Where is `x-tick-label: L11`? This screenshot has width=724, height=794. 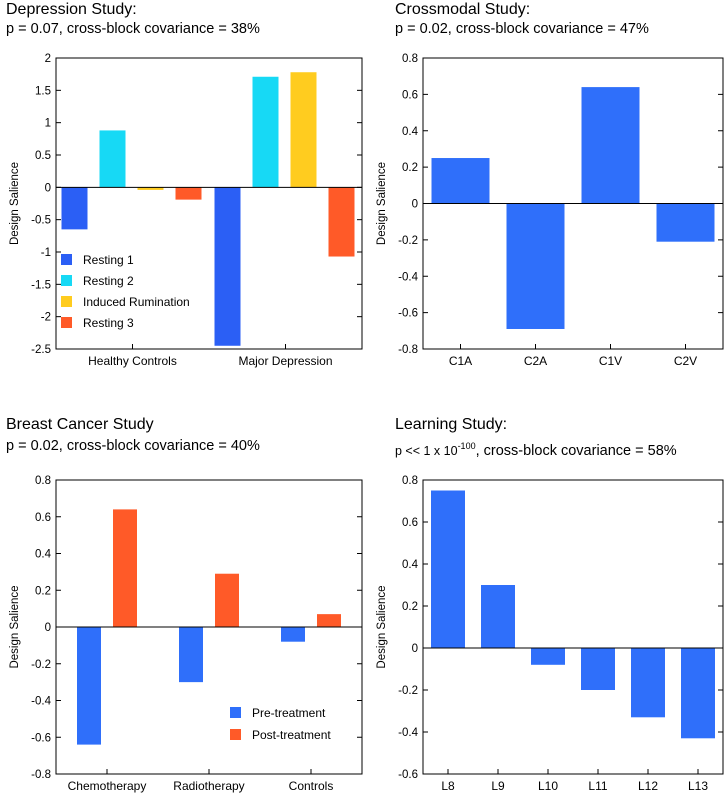 x-tick-label: L11 is located at coordinates (597, 786).